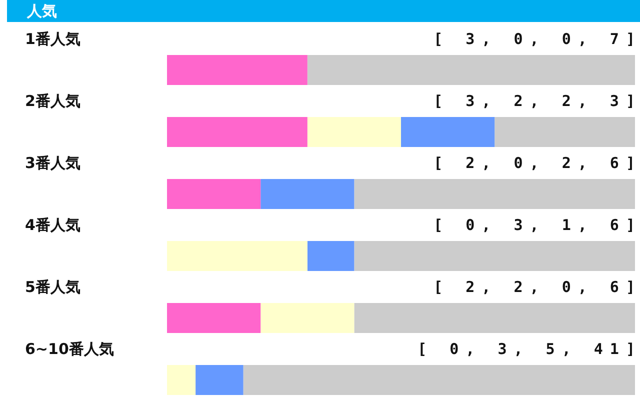 The height and width of the screenshot is (400, 640). I want to click on y-tick-label: 3番人気, so click(52, 163).